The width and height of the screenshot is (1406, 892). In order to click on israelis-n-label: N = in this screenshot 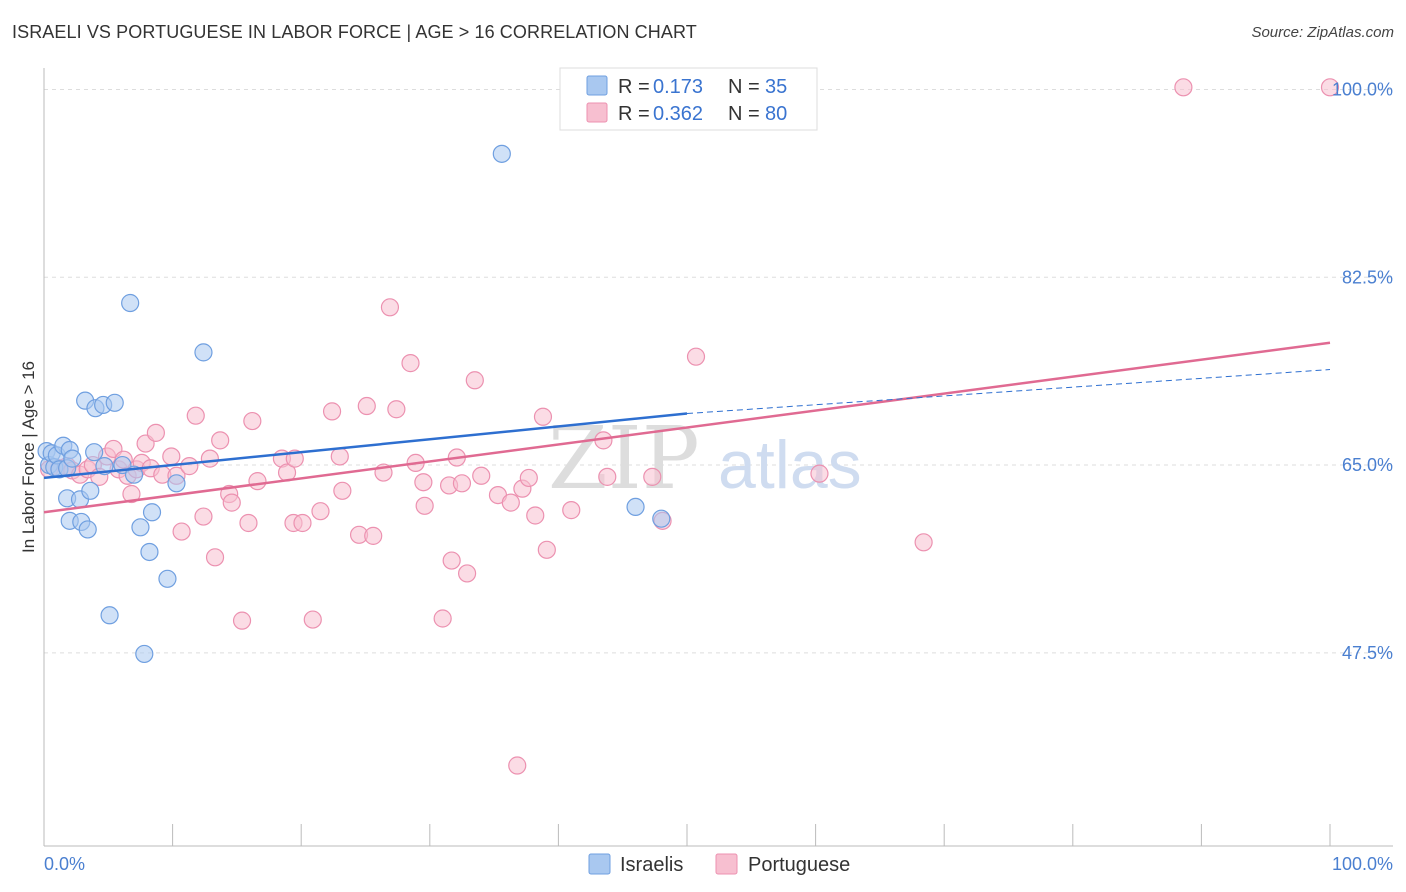, I will do `click(744, 87)`.